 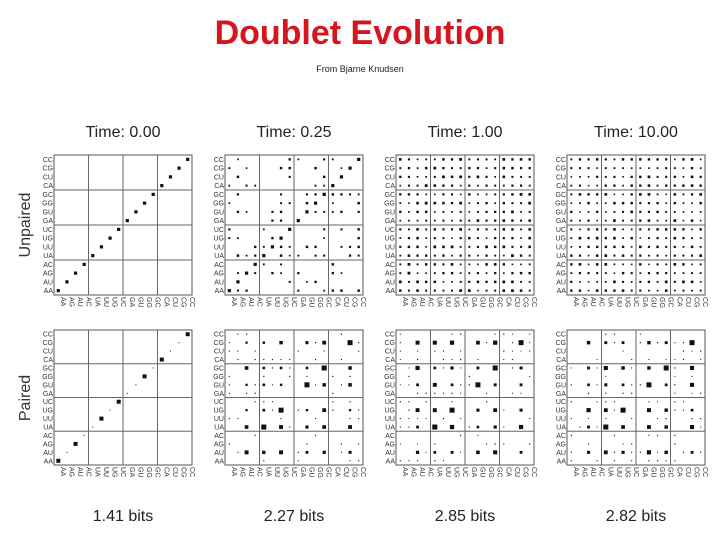 What do you see at coordinates (48, 230) in the screenshot?
I see `unpaired-y-tick: UC` at bounding box center [48, 230].